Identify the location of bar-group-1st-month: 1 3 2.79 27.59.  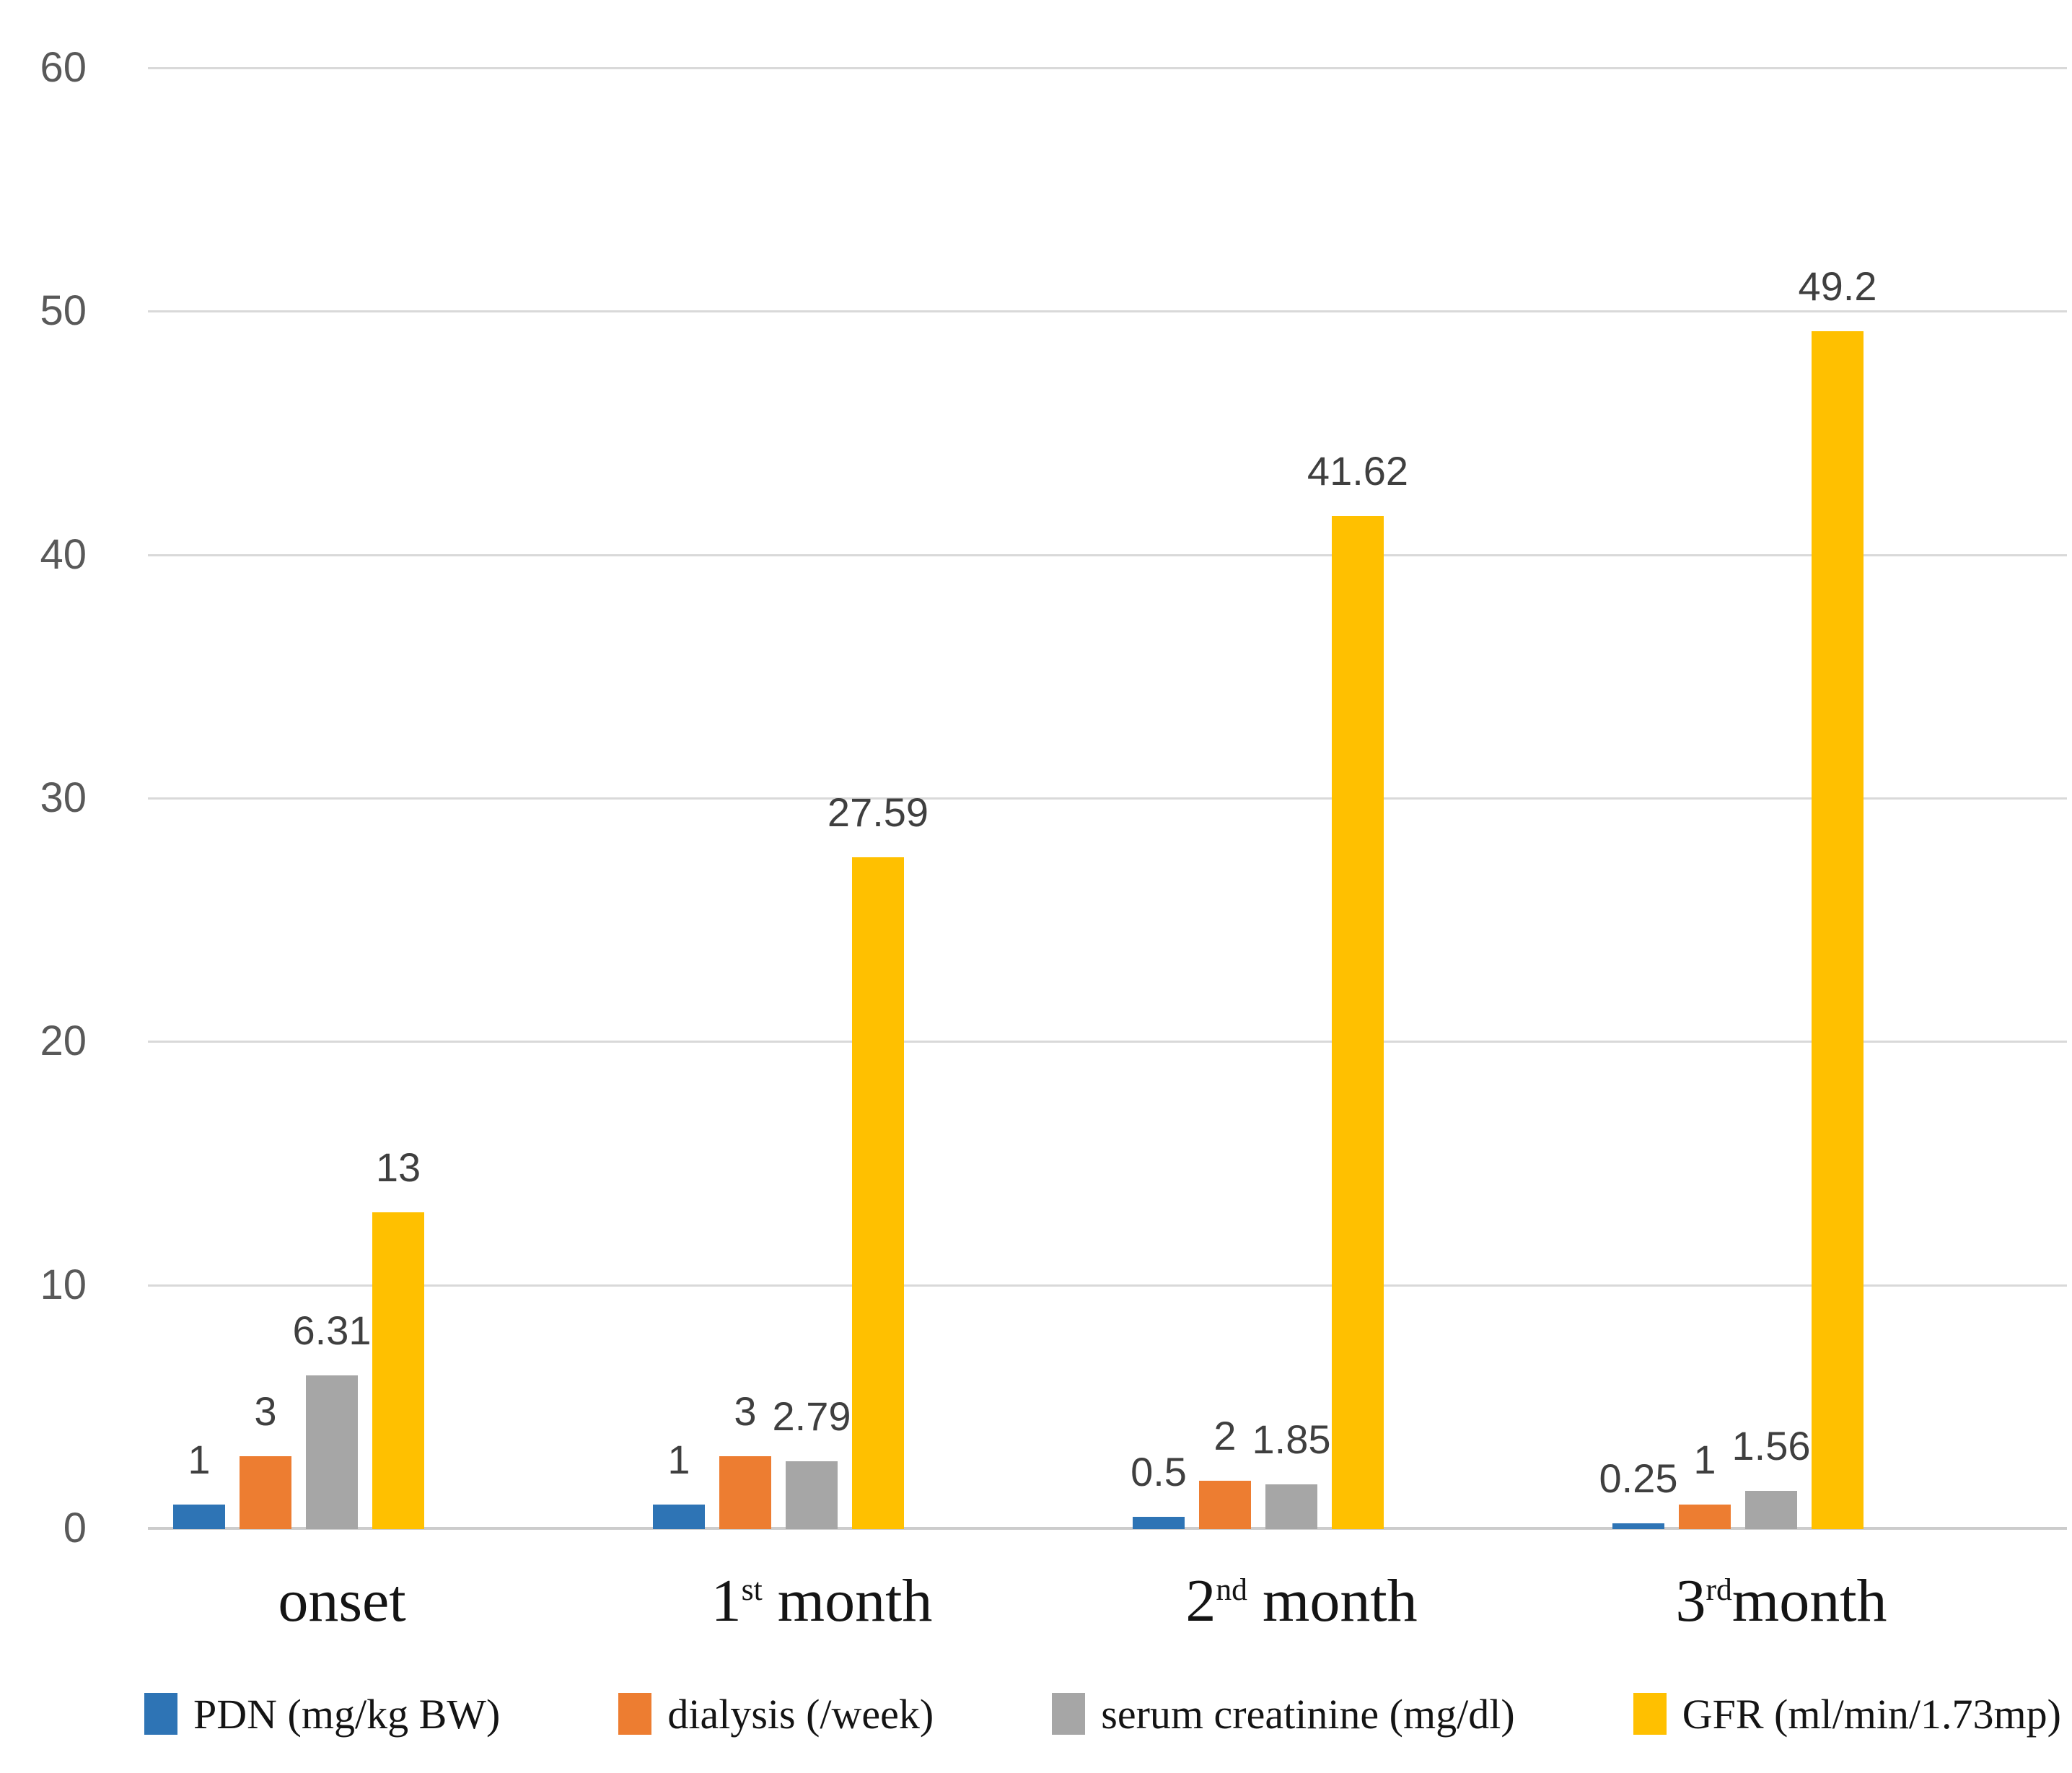
(791, 799).